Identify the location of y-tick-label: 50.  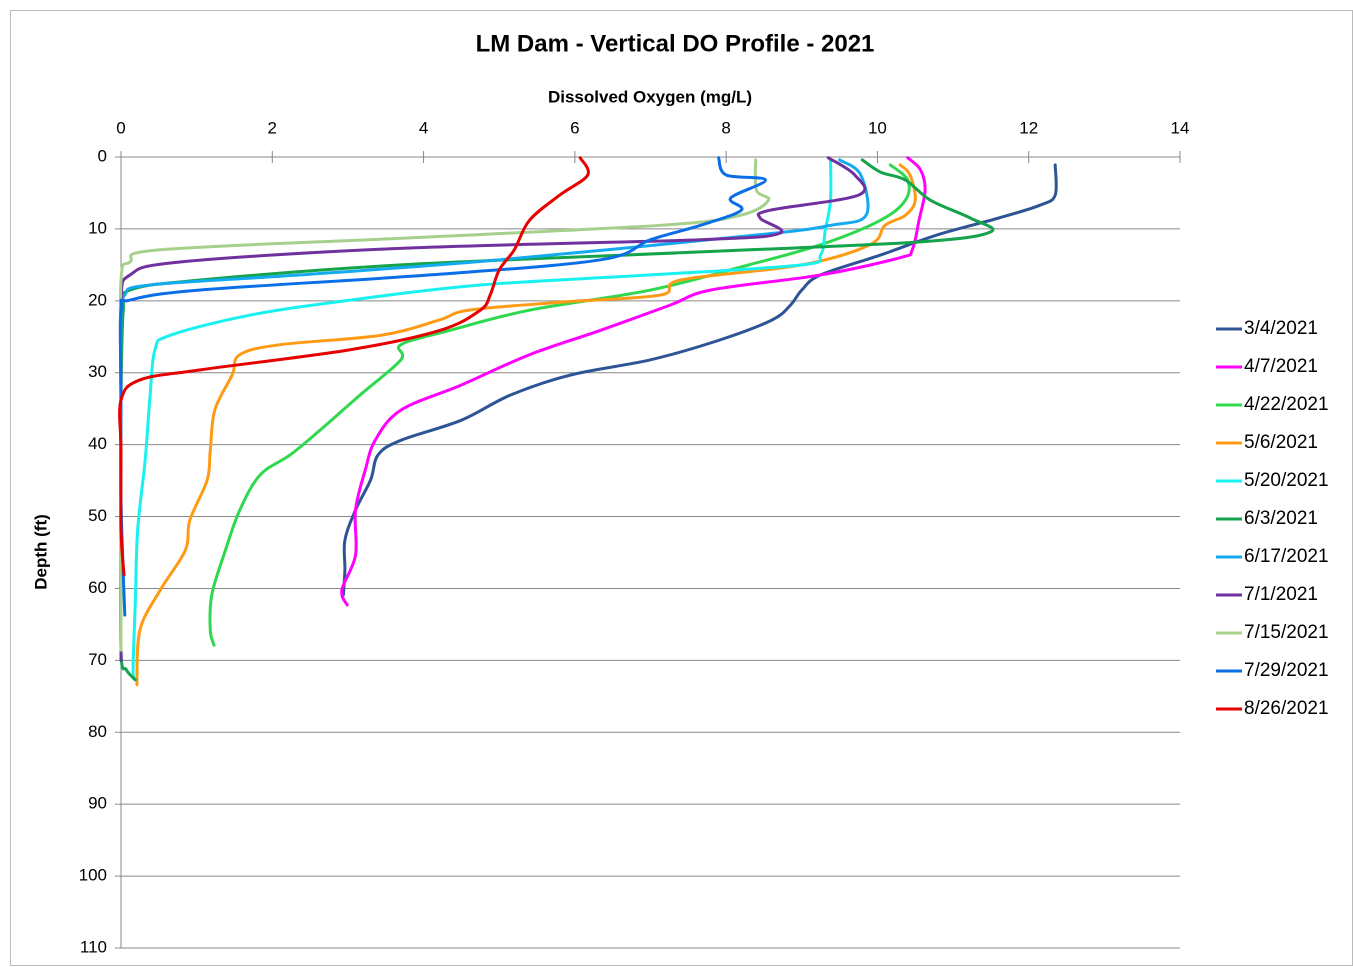
(97, 515).